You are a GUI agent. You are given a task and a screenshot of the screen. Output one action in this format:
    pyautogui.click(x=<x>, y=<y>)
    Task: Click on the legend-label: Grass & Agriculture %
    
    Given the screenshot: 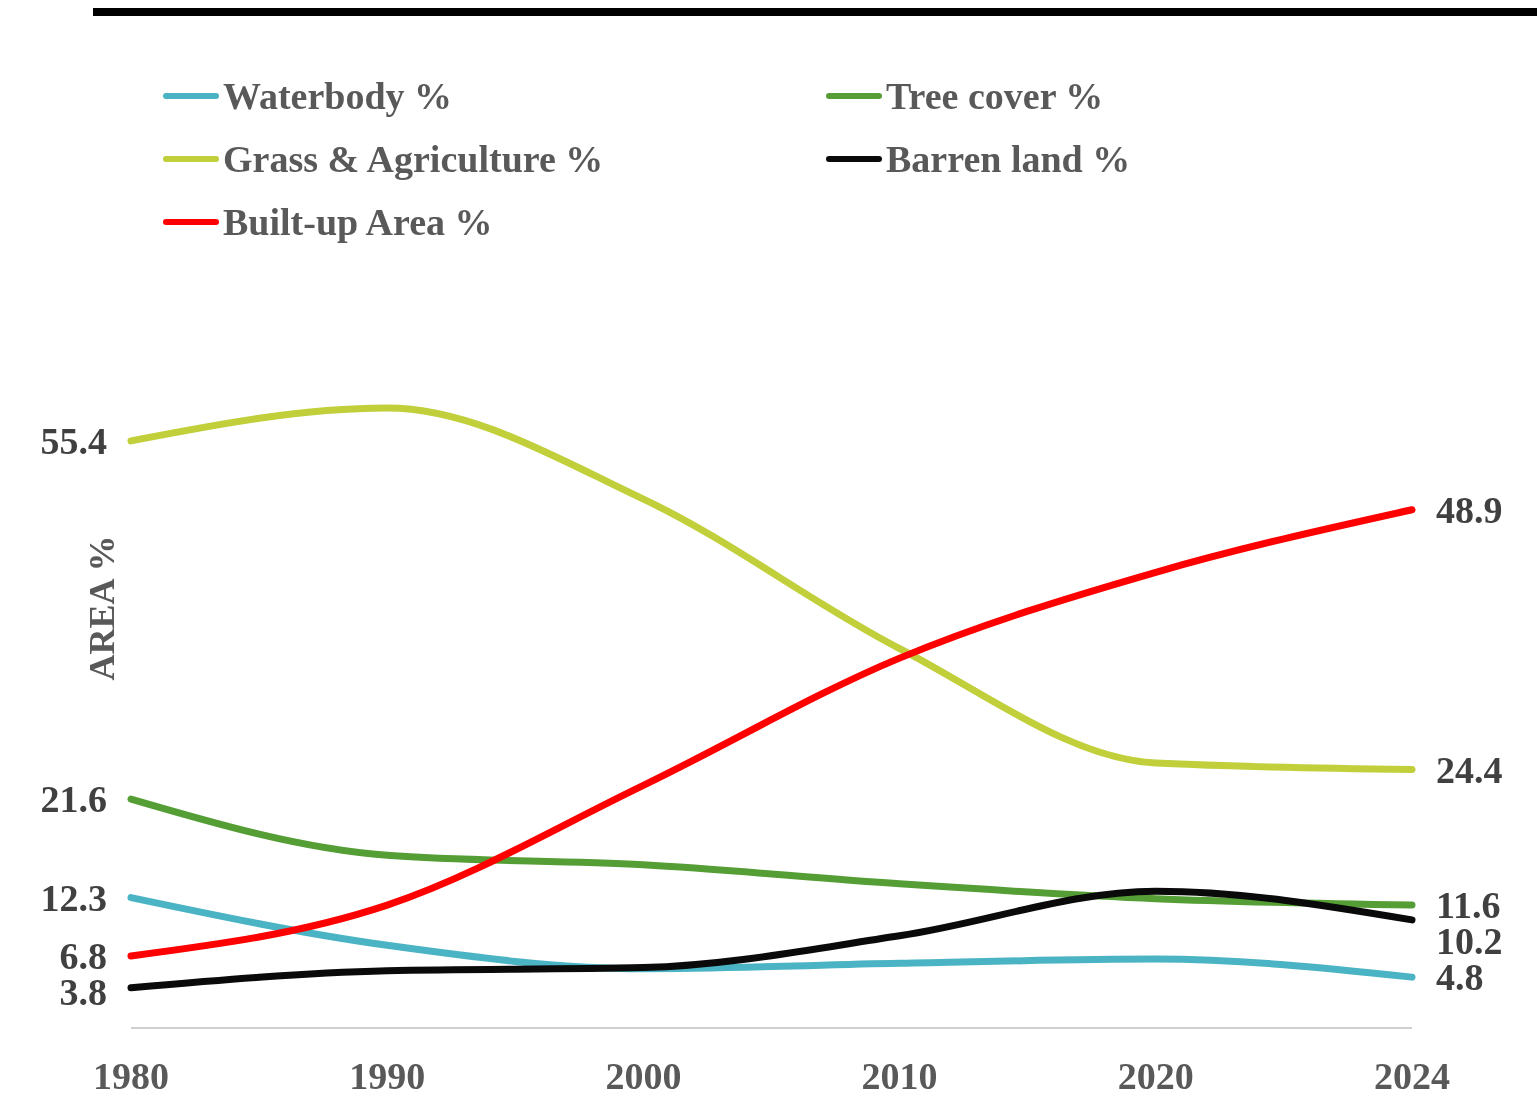 What is the action you would take?
    pyautogui.click(x=413, y=158)
    